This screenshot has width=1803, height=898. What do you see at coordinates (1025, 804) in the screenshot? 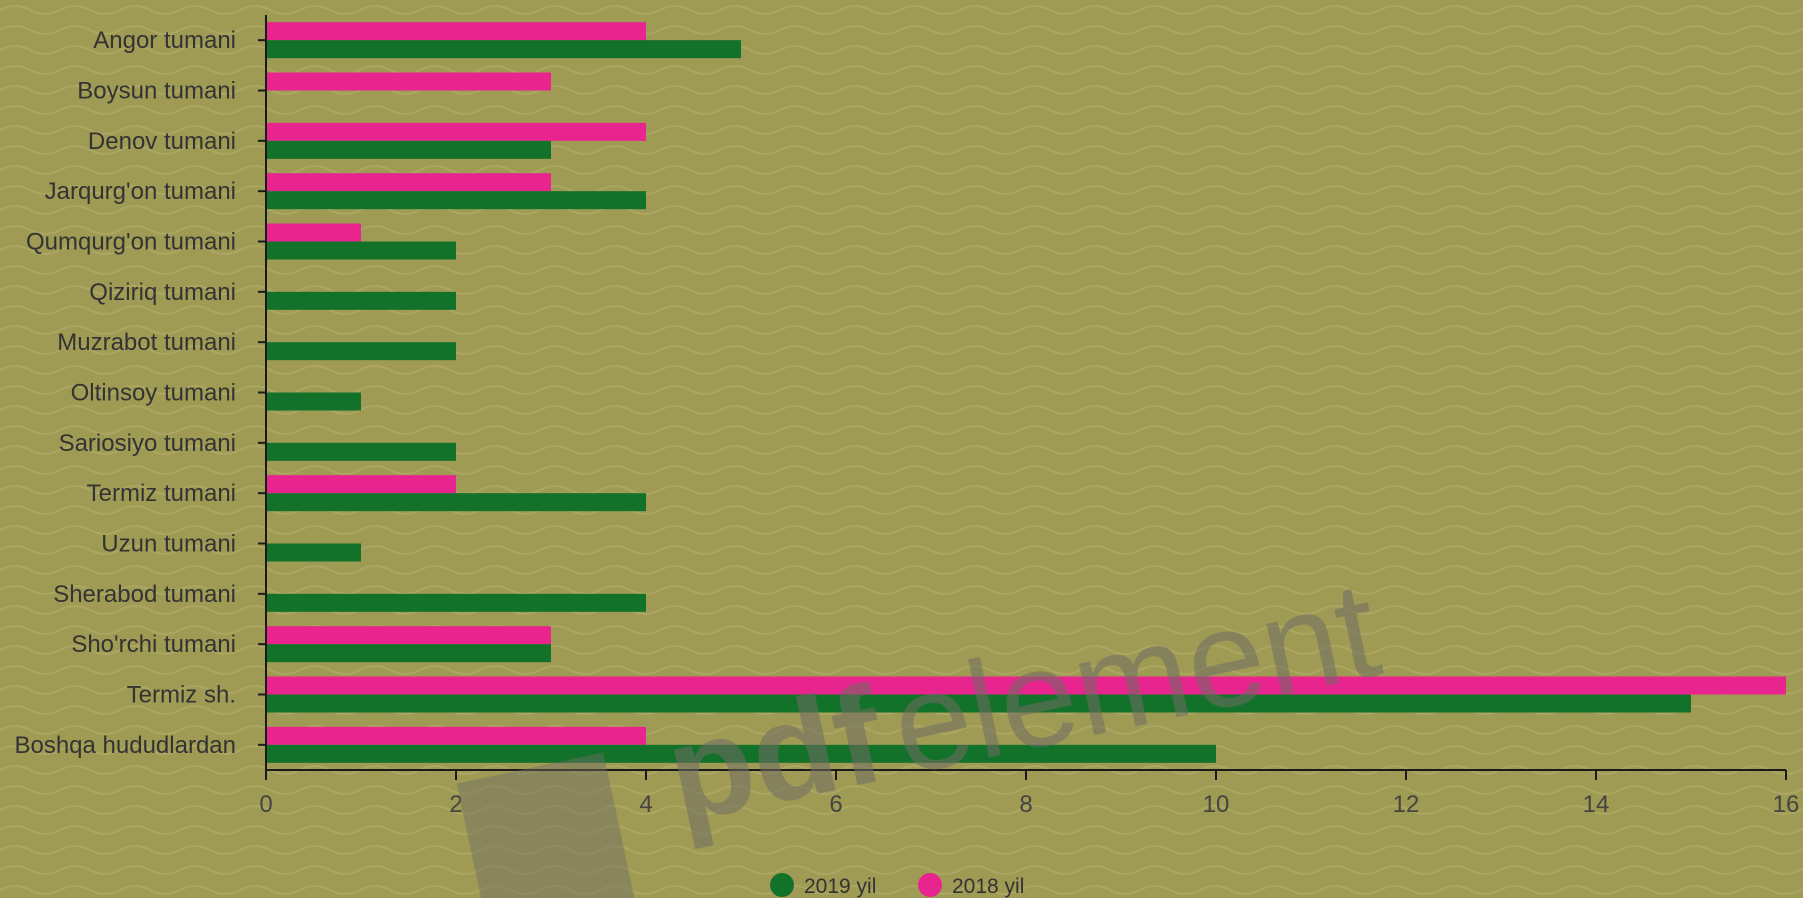
I see `x-tick-label: 8` at bounding box center [1025, 804].